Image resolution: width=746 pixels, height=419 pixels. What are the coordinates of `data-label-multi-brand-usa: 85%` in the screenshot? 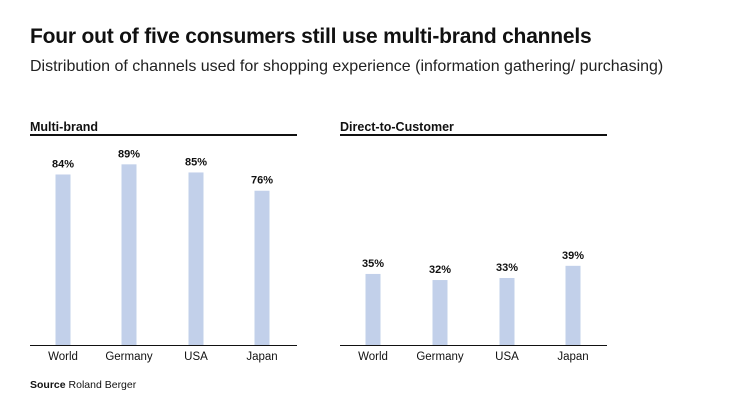 It's located at (196, 162).